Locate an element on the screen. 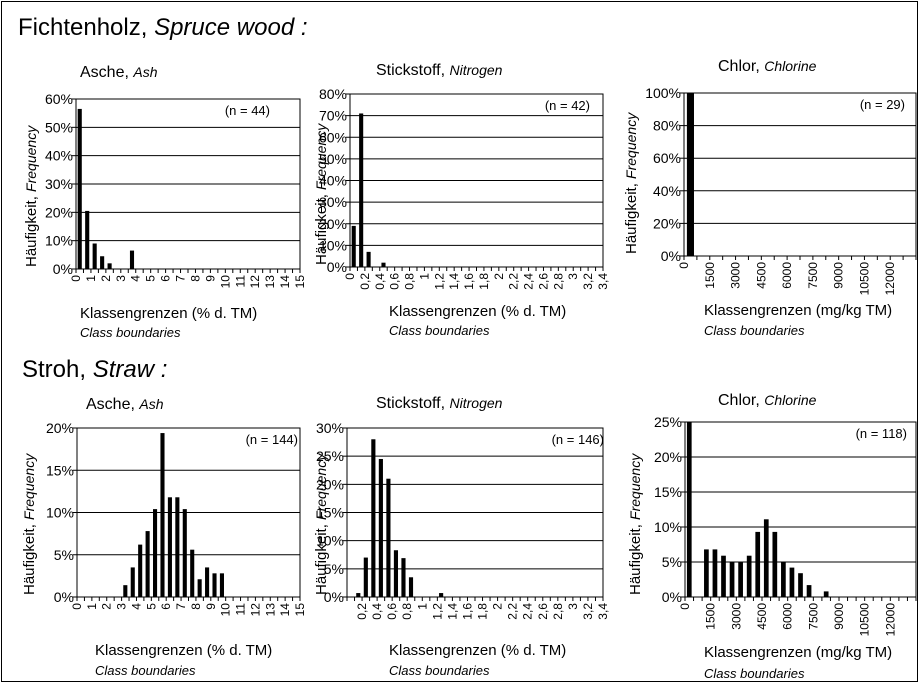 The image size is (921, 685). x-tick-label: 12 is located at coordinates (255, 610).